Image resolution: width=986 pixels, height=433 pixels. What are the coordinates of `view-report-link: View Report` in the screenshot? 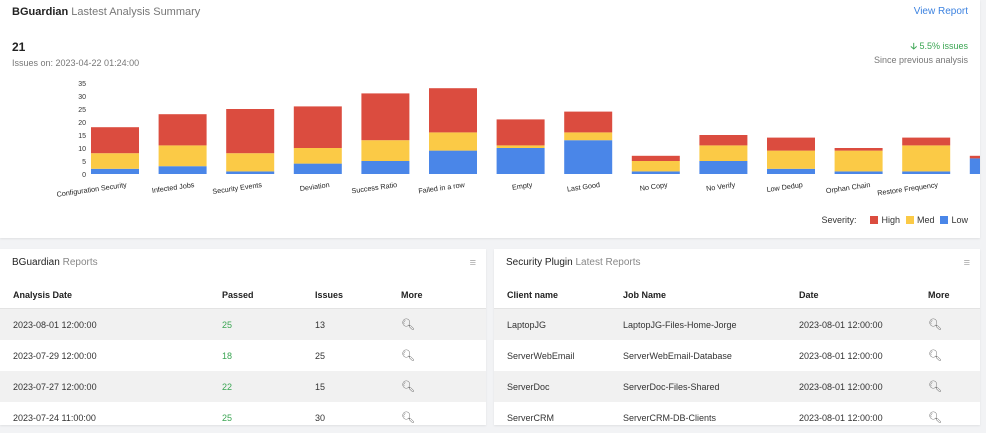 It's located at (940, 11).